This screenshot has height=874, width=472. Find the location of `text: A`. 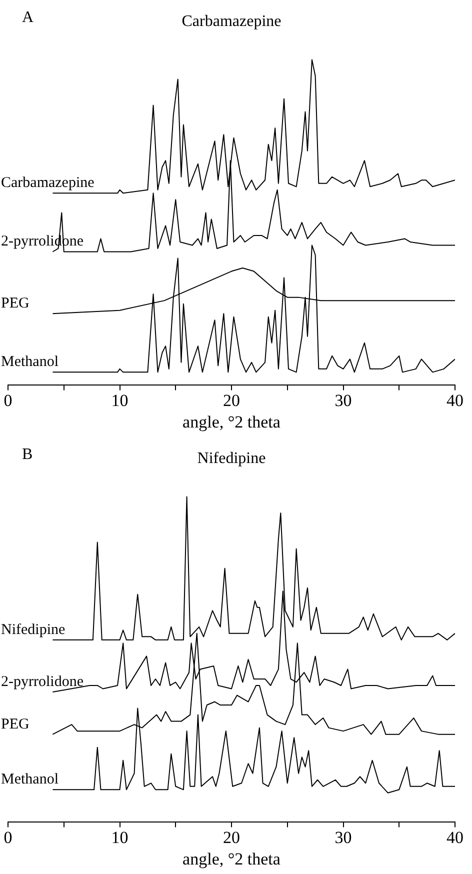

text: A is located at coordinates (28, 17).